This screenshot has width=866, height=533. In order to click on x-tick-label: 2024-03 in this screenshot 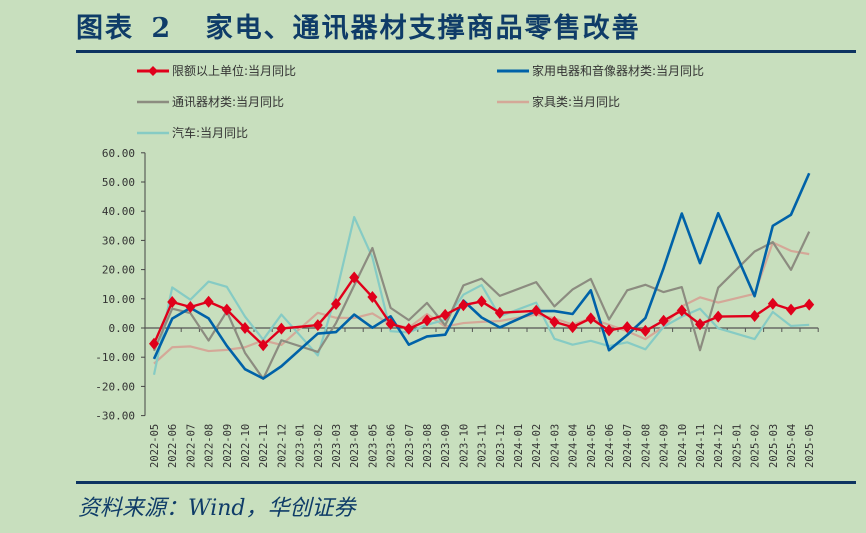, I will do `click(555, 446)`.